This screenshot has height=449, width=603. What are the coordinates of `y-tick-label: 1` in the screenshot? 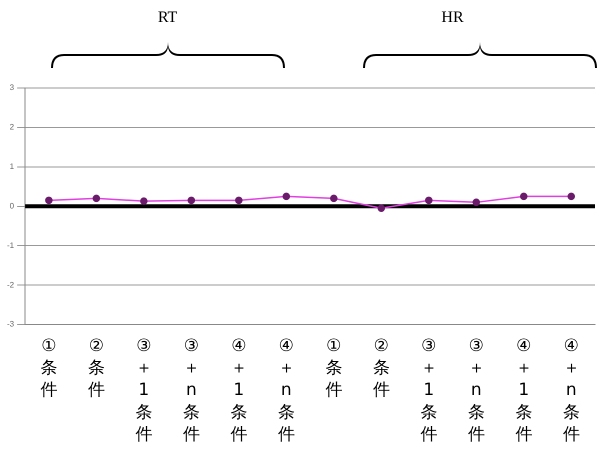 It's located at (12, 167).